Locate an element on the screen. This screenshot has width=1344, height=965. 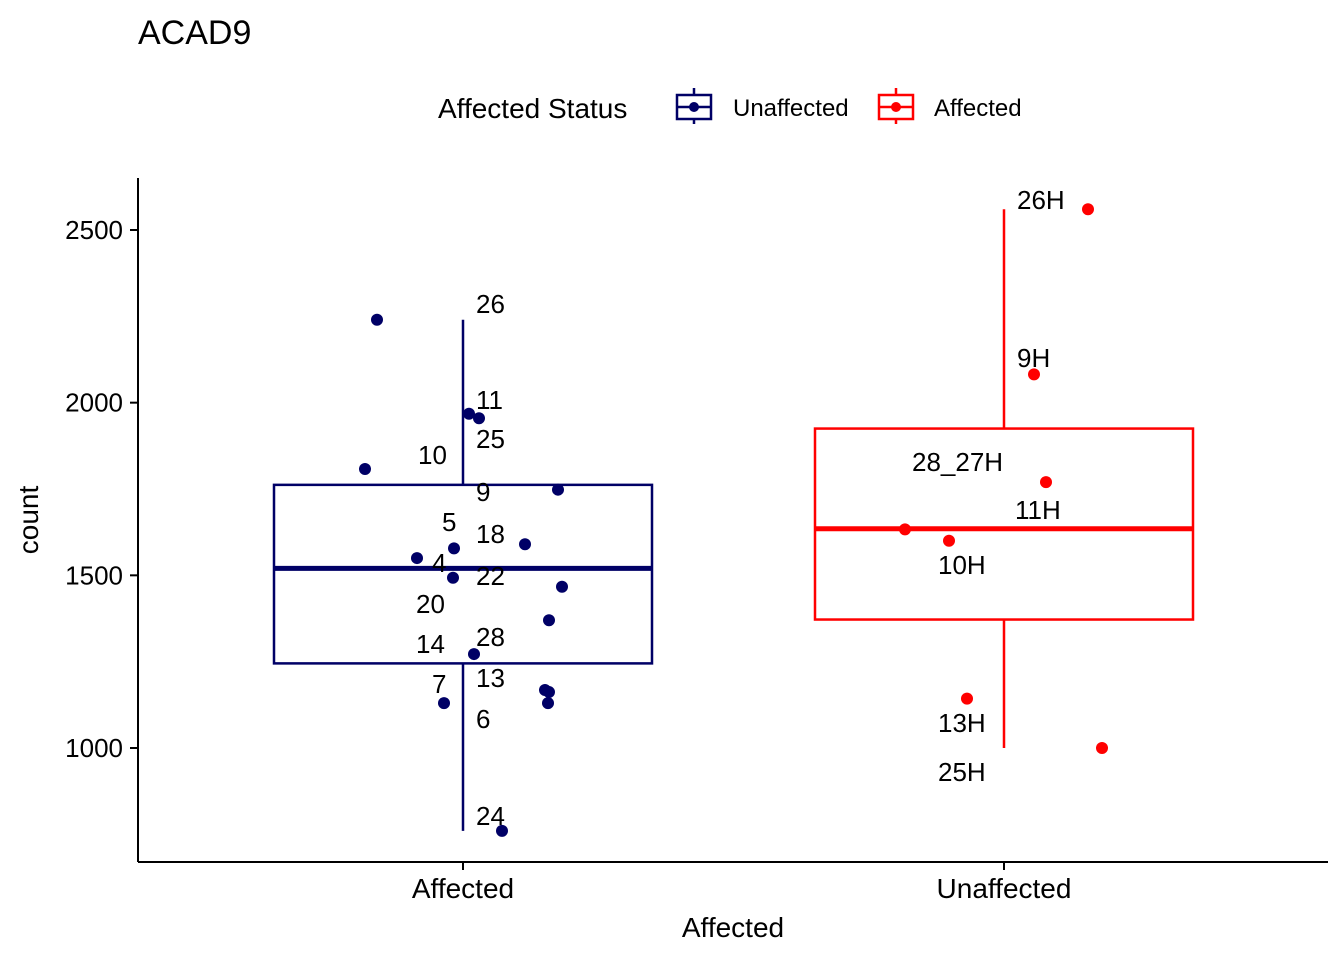
point-label-26: 26 is located at coordinates (490, 304).